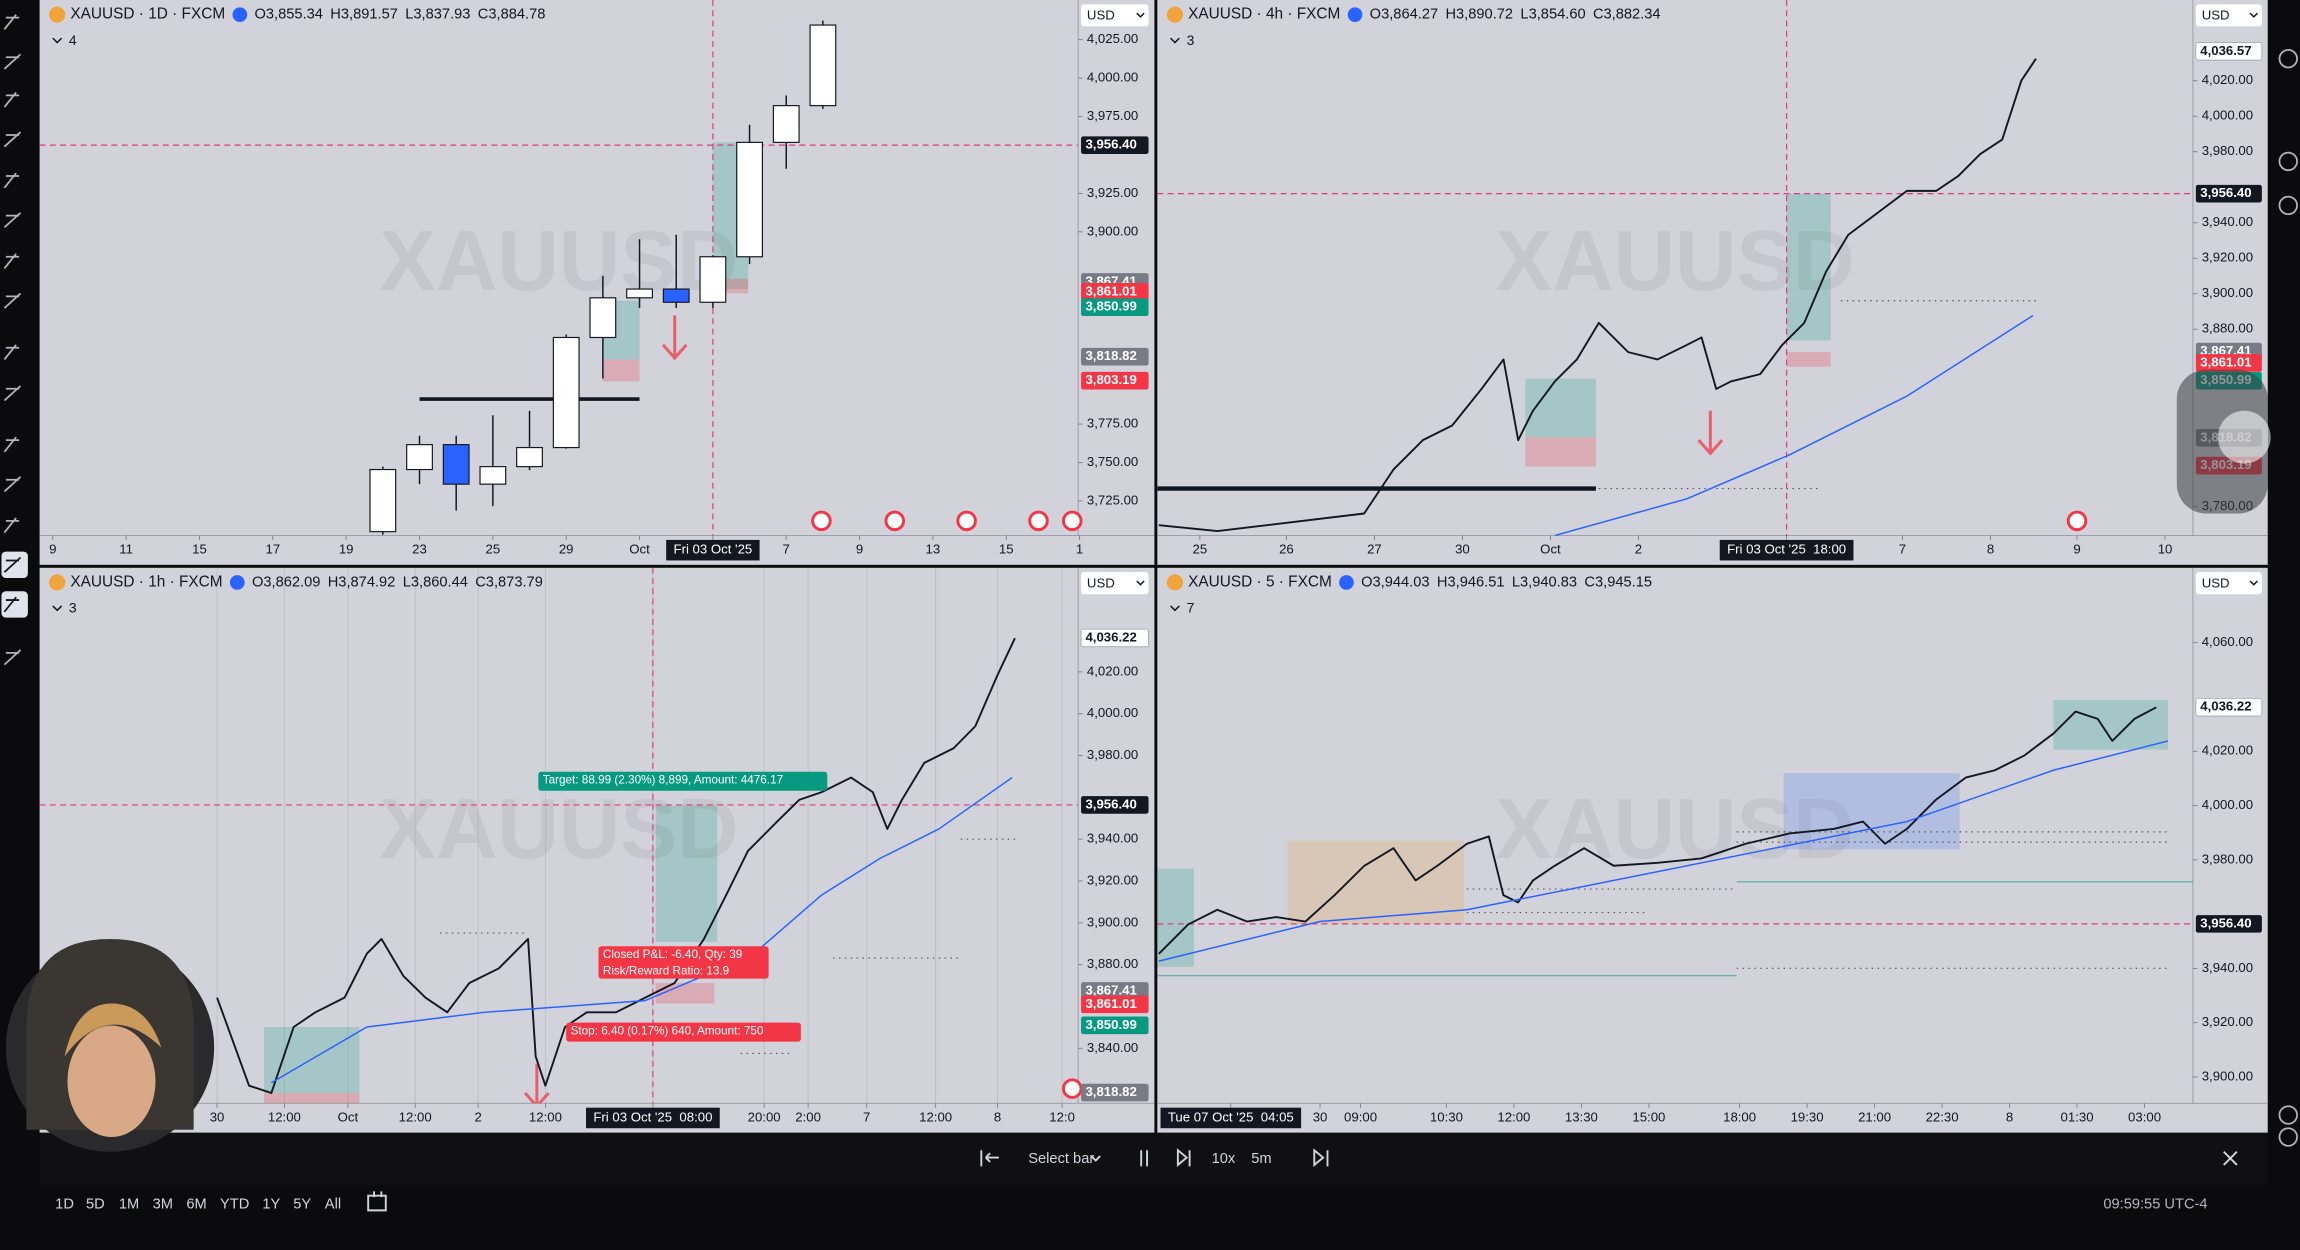 The image size is (2300, 1250). Describe the element at coordinates (1112, 963) in the screenshot. I see `y-tick-label: 3,880.00` at that location.